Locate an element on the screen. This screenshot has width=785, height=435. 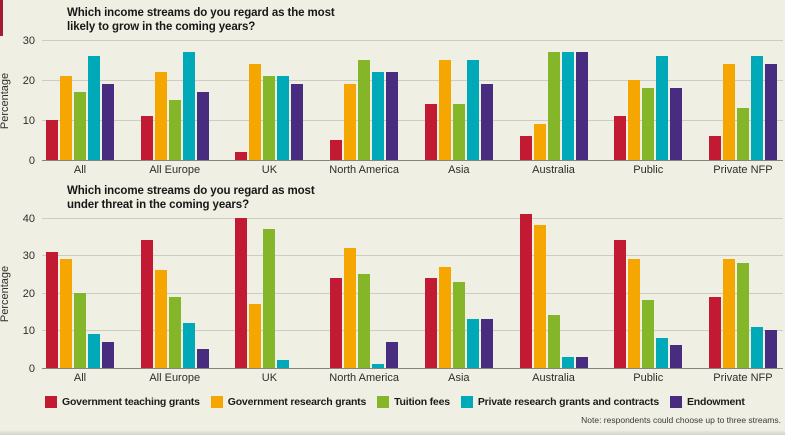
legend-item: Tuition fees is located at coordinates (413, 402).